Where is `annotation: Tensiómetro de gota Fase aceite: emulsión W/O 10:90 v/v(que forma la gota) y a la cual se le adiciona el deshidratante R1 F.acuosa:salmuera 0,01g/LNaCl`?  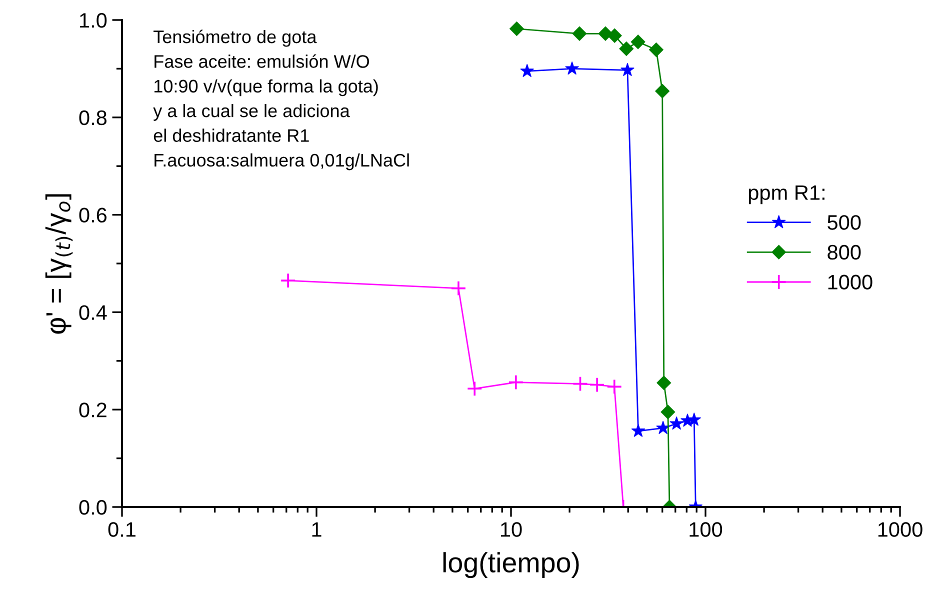 annotation: Tensiómetro de gota Fase aceite: emulsión W/O 10:90 v/v(que forma la gota) y a la cual se le adiciona el deshidratante R1 F.acuosa:salmuera 0,01g/LNaCl is located at coordinates (281, 100).